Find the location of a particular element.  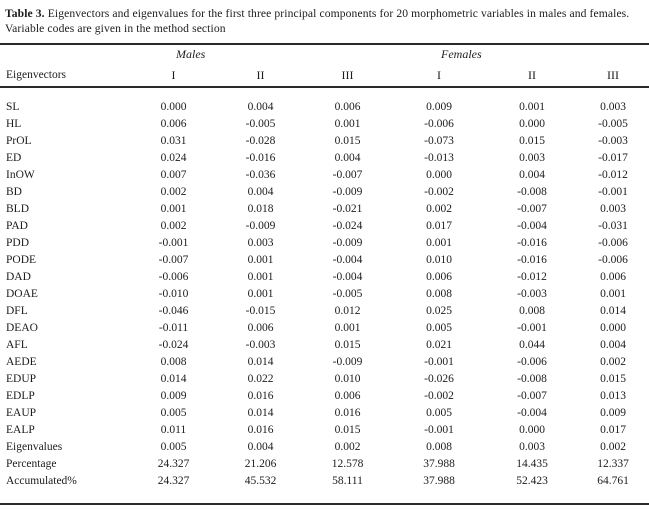

cell: 14.435 is located at coordinates (532, 463).